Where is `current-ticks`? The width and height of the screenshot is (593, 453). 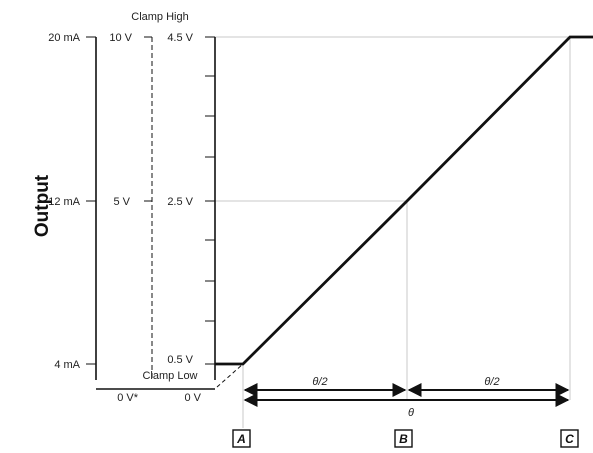
current-ticks is located at coordinates (91, 200).